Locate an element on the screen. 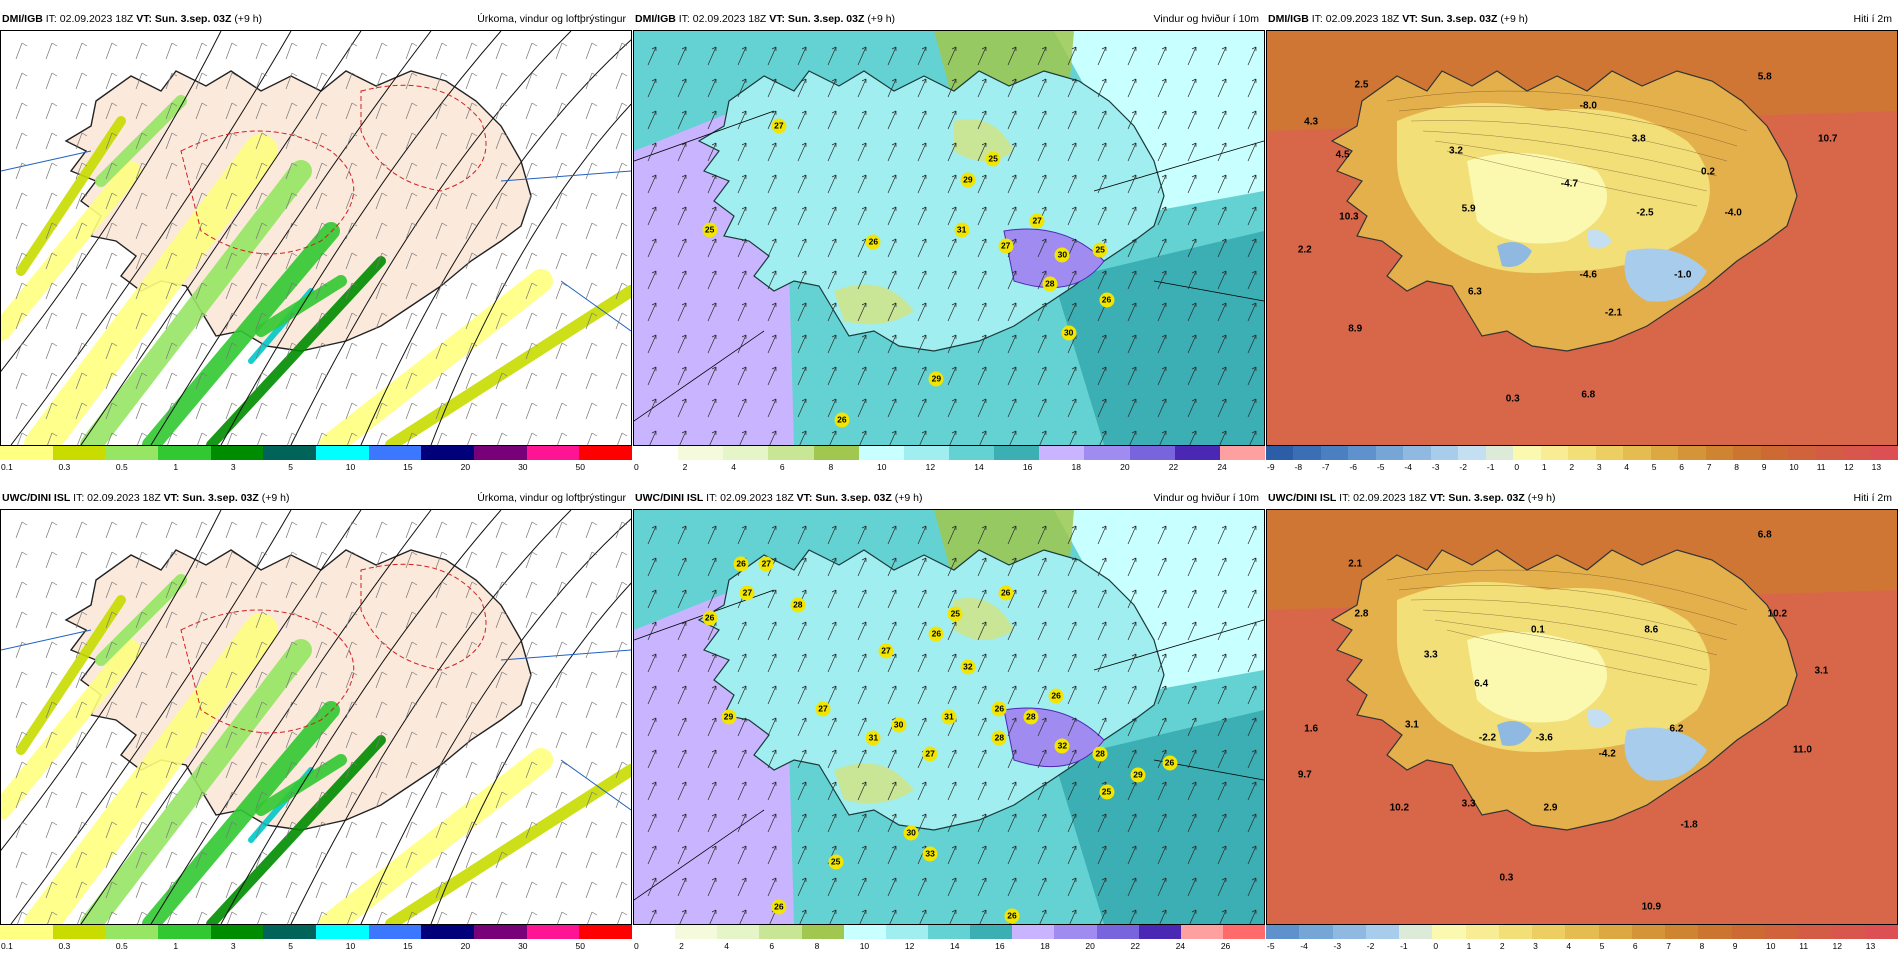 Image resolution: width=1900 pixels, height=963 pixels. colorbar-tick-label: 0.3 is located at coordinates (64, 946).